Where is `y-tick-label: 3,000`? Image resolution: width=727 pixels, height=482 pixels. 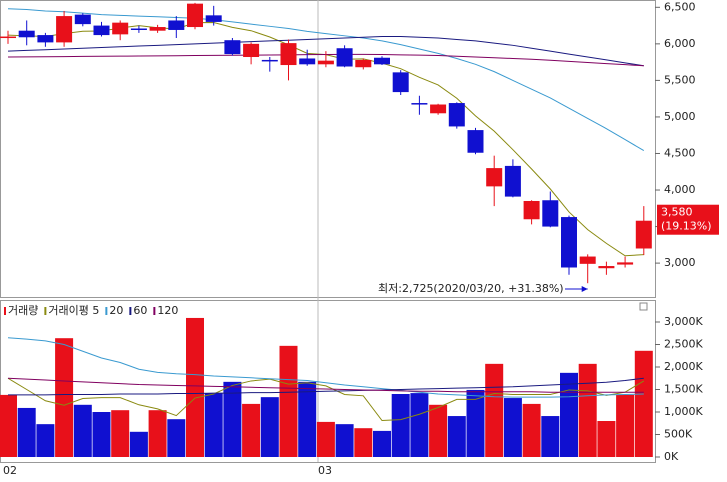 y-tick-label: 3,000 is located at coordinates (680, 262).